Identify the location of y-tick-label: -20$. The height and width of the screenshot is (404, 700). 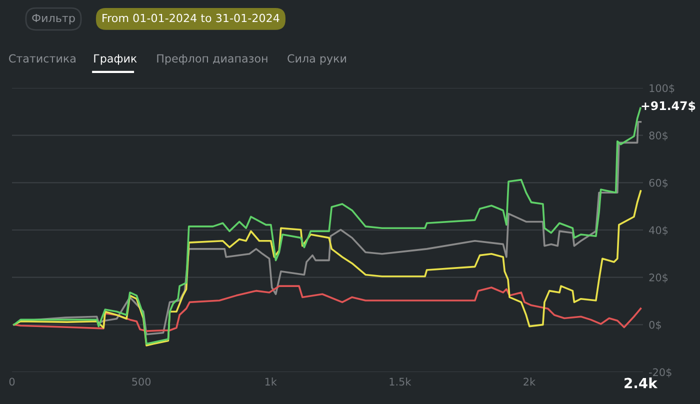
(660, 373).